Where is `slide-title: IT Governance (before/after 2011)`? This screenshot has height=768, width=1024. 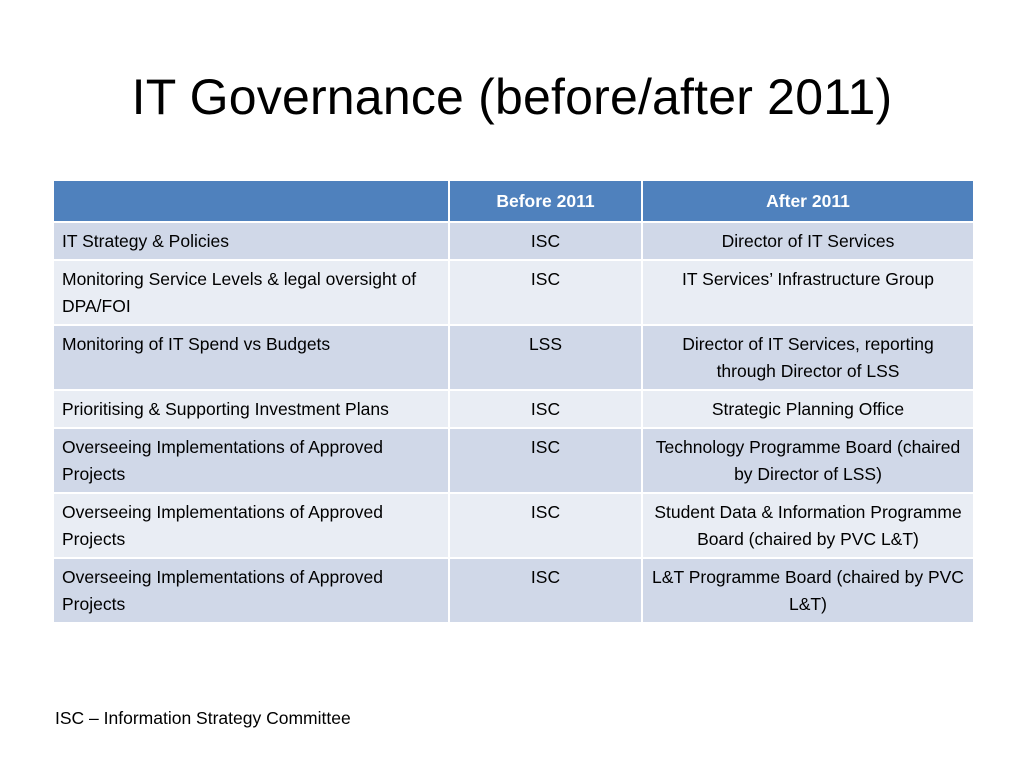
slide-title: IT Governance (before/after 2011) is located at coordinates (512, 97).